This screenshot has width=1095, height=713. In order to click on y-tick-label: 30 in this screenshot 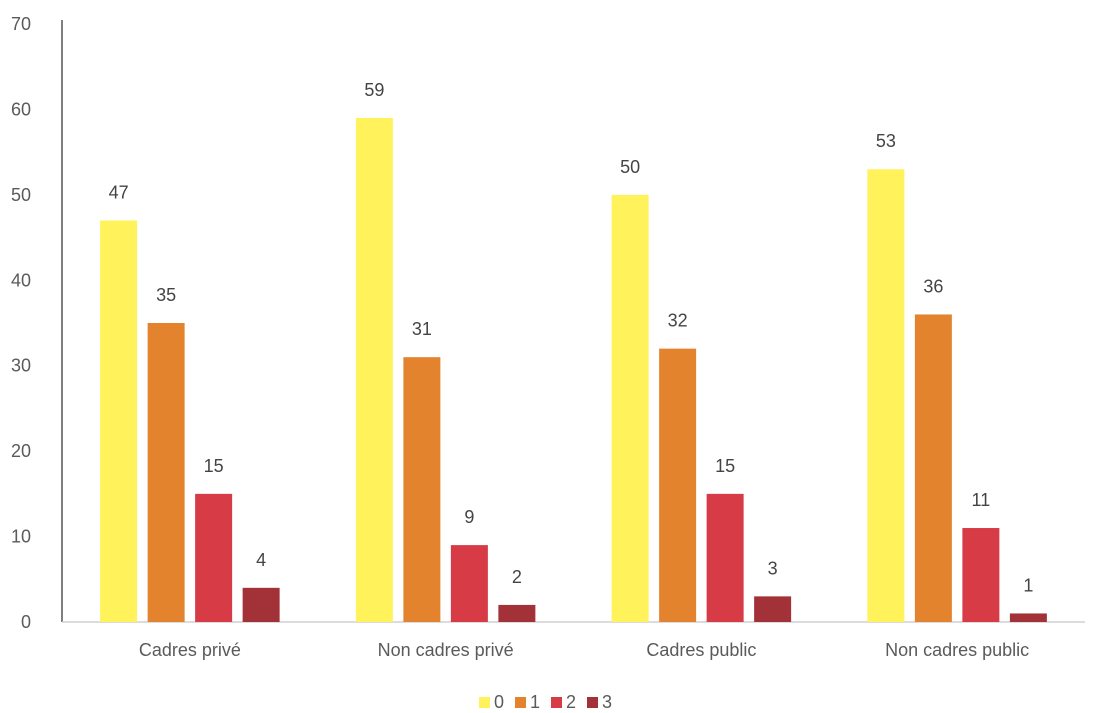, I will do `click(21, 366)`.